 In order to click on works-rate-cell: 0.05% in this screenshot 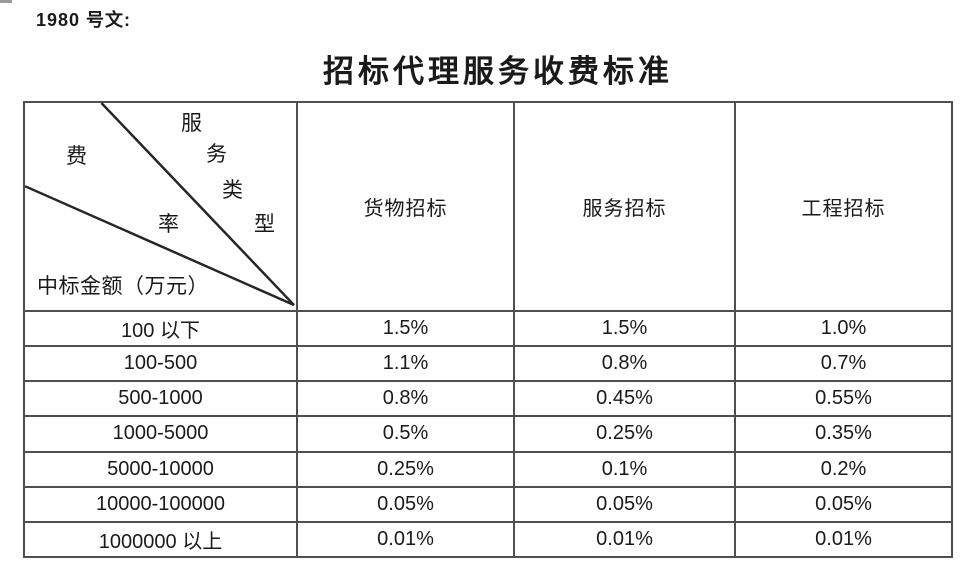, I will do `click(843, 504)`.